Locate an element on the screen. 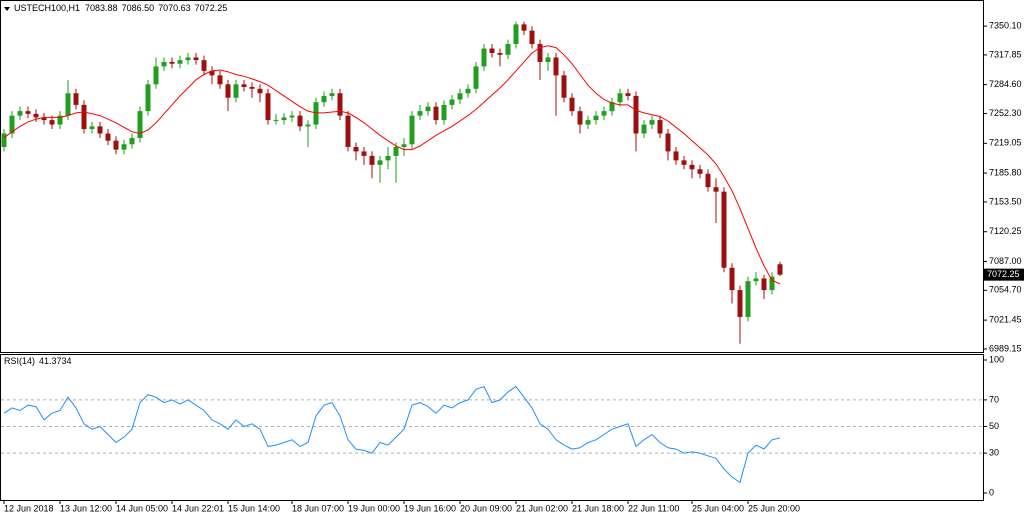 This screenshot has width=1024, height=518. x-tick-label: 19 Jun 00:00 is located at coordinates (374, 508).